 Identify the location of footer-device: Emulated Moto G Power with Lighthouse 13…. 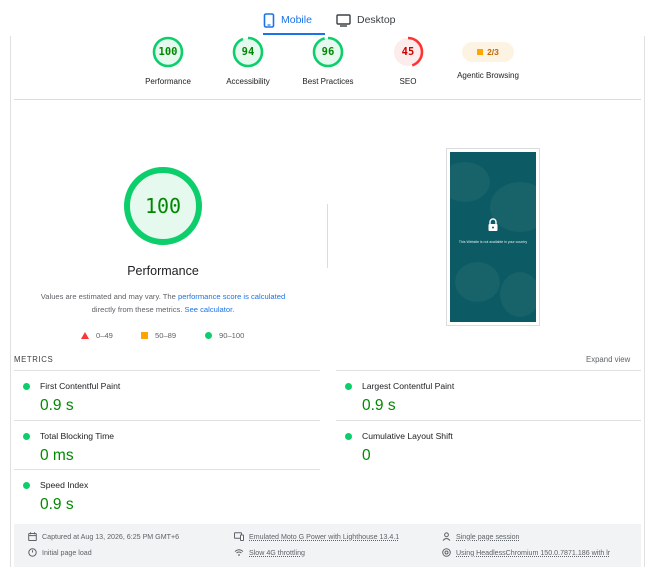
(316, 536).